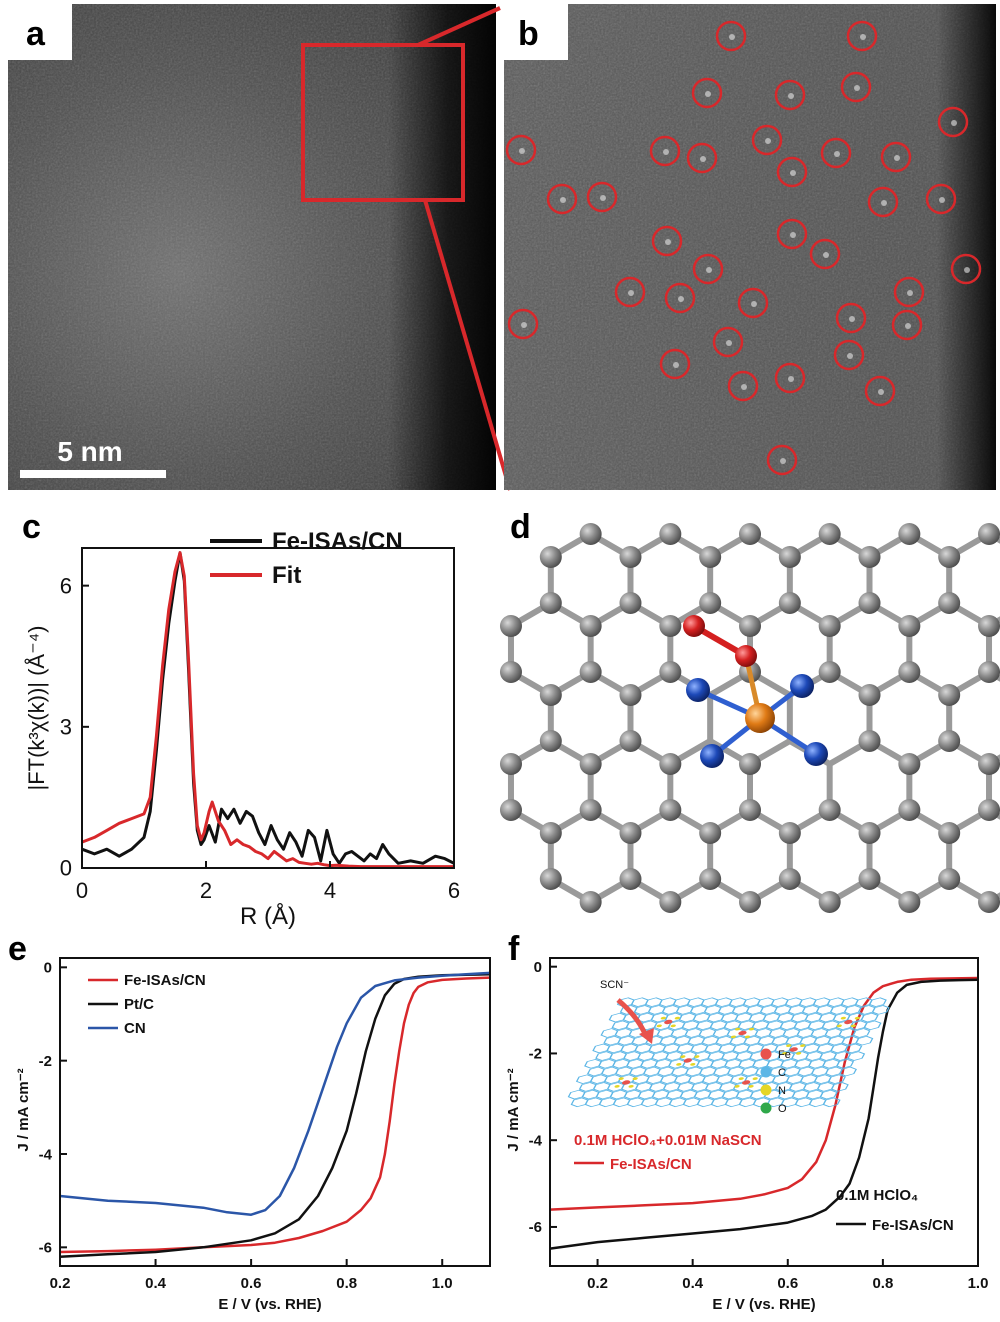 This screenshot has height=1322, width=1000. What do you see at coordinates (156, 1283) in the screenshot?
I see `x-tick-label: 0.4` at bounding box center [156, 1283].